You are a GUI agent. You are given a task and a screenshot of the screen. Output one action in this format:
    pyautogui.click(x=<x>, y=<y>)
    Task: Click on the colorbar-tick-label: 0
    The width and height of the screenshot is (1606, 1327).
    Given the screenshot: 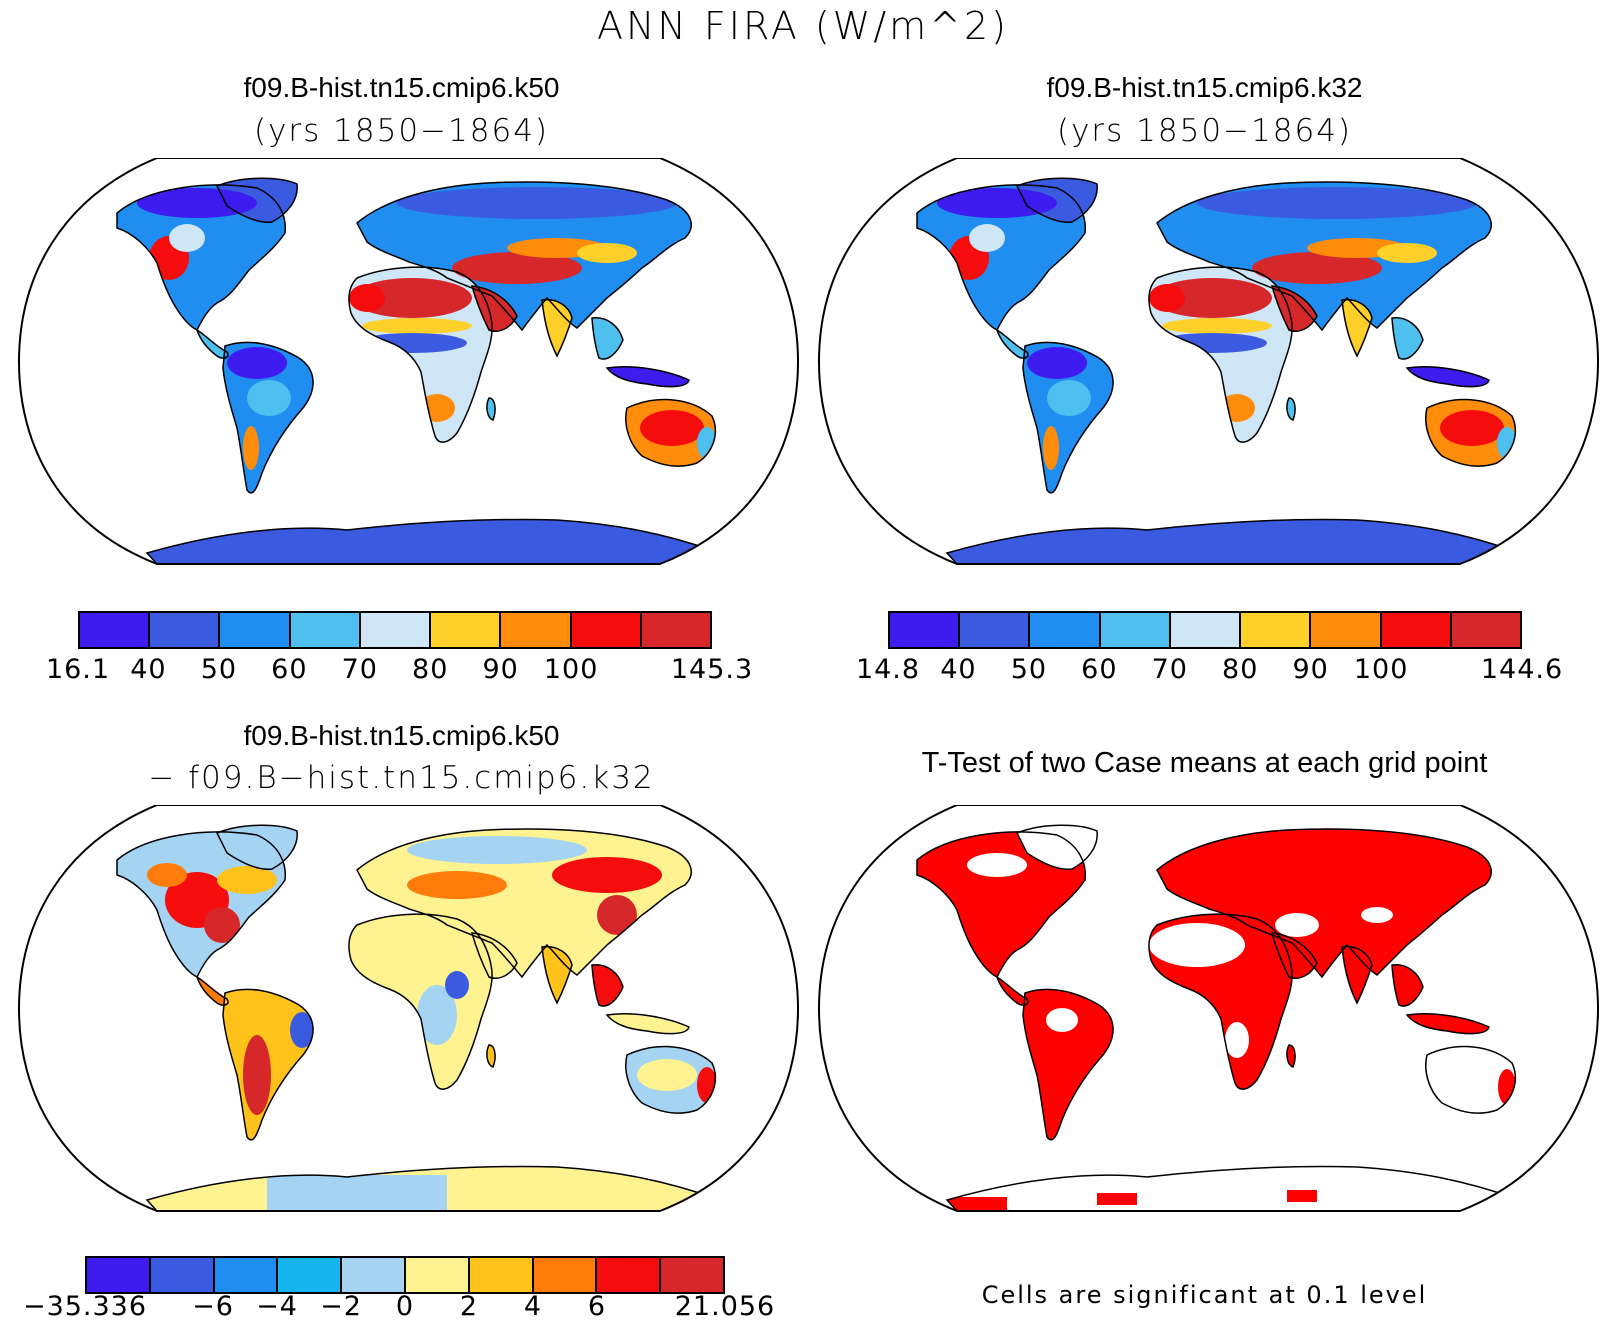 What is the action you would take?
    pyautogui.click(x=405, y=1306)
    